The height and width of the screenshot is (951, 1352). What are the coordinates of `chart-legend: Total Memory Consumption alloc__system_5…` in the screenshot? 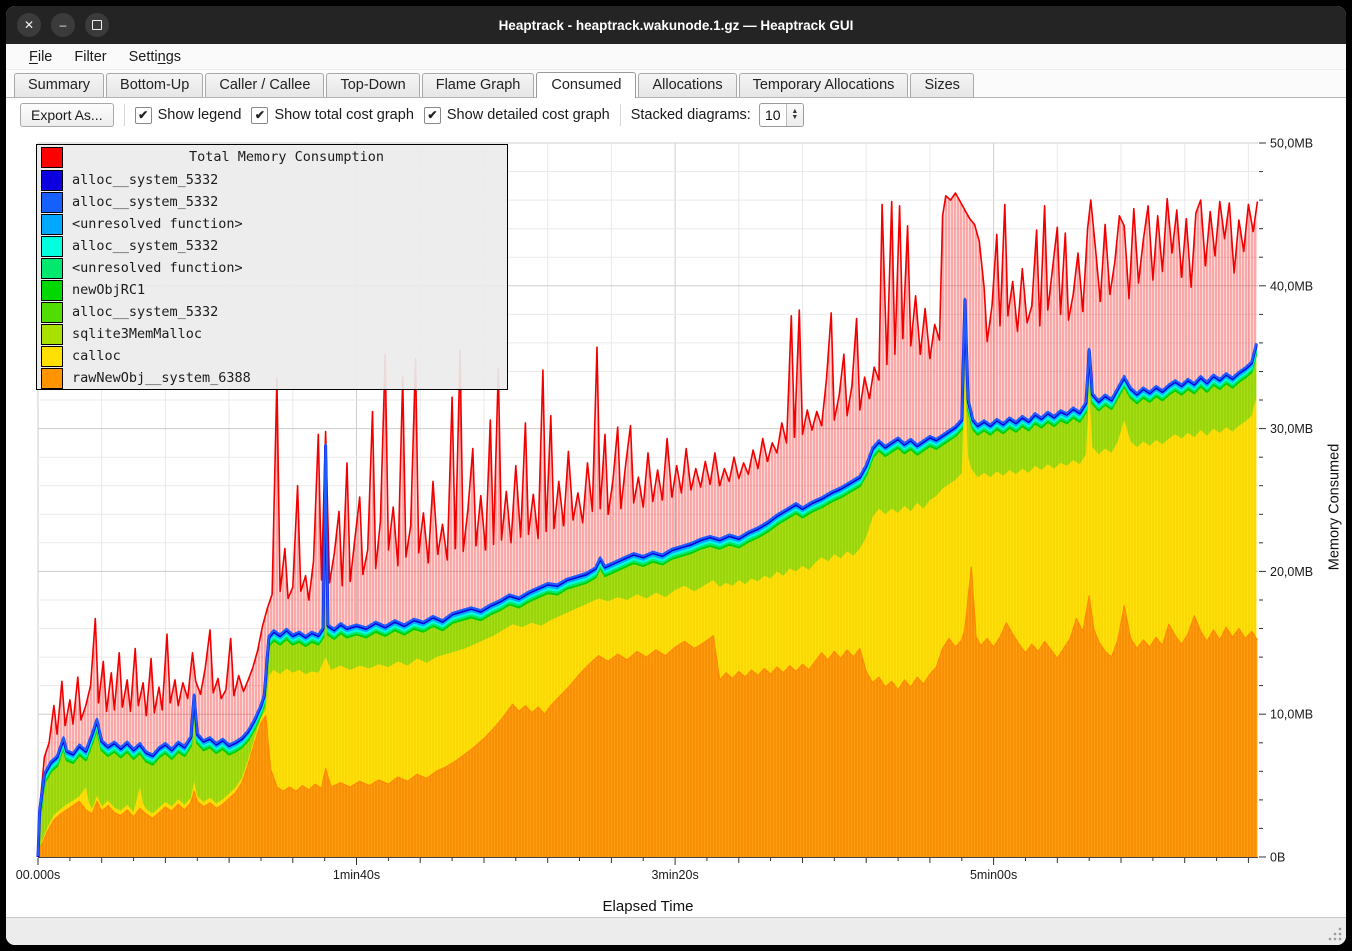 It's located at (272, 267).